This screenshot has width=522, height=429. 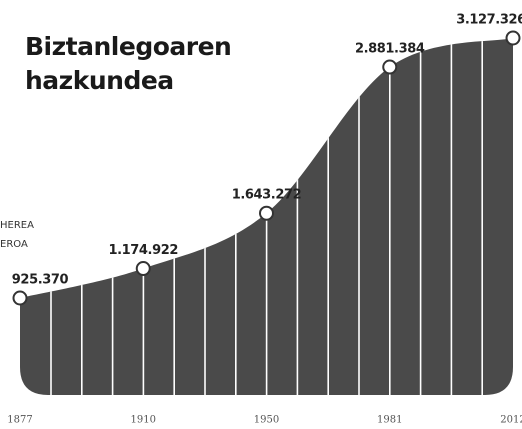 What do you see at coordinates (143, 420) in the screenshot?
I see `x-tick-label: 1910` at bounding box center [143, 420].